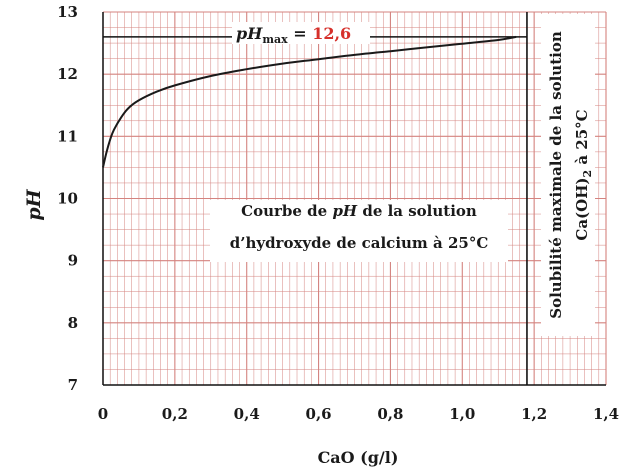  Describe the element at coordinates (319, 414) in the screenshot. I see `x-tick-label: 0,6` at that location.